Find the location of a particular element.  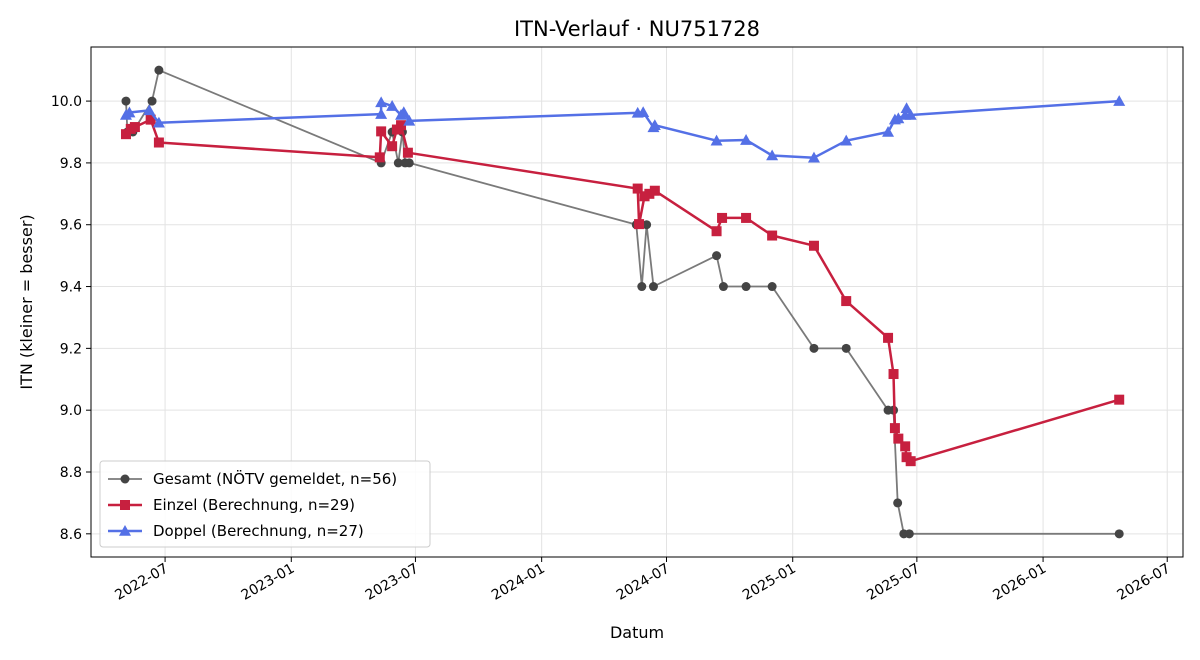

y-axis-ticks: 8.6 8.8 9.0 9.2 9.4 9.6 9.8 10.0 is located at coordinates (71, 318).